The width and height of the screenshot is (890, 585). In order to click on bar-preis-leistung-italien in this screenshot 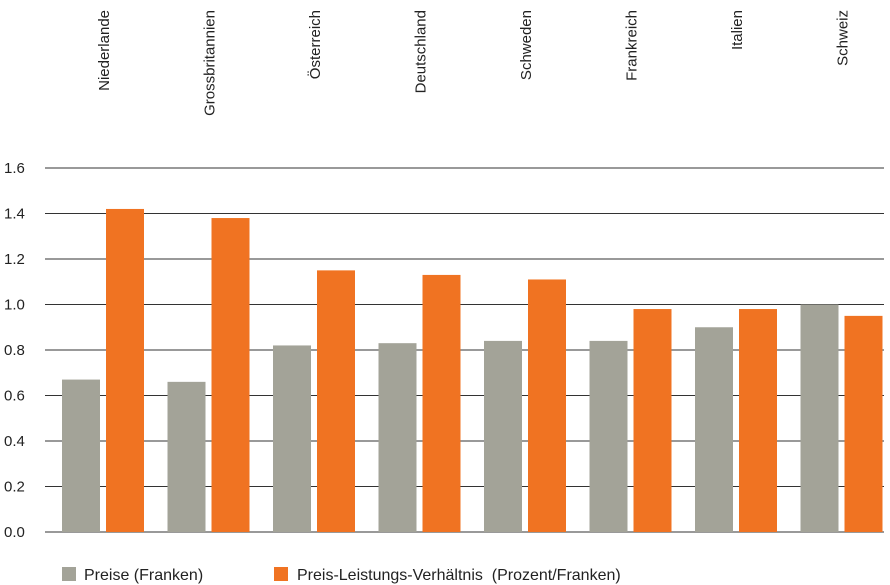, I will do `click(758, 420)`.